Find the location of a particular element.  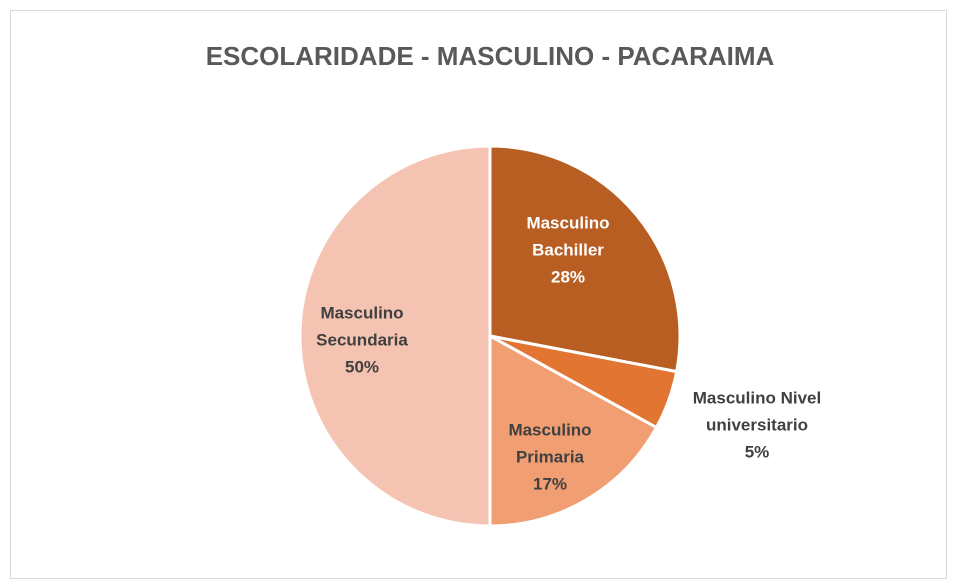

chart-title: ESCOLARIDADE - MASCULINO - PACARAIMA is located at coordinates (490, 56).